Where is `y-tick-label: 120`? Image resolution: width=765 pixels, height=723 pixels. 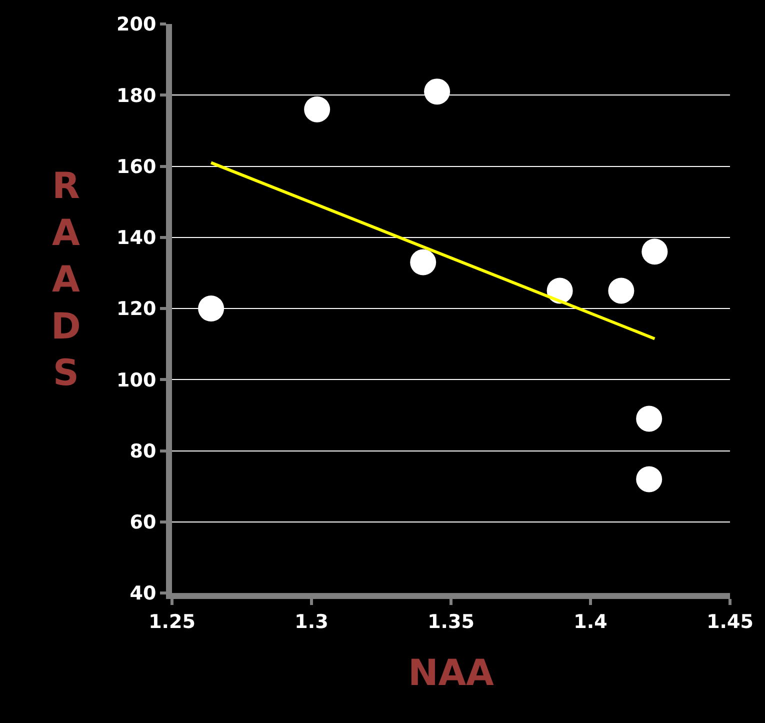
y-tick-label: 120 is located at coordinates (136, 309).